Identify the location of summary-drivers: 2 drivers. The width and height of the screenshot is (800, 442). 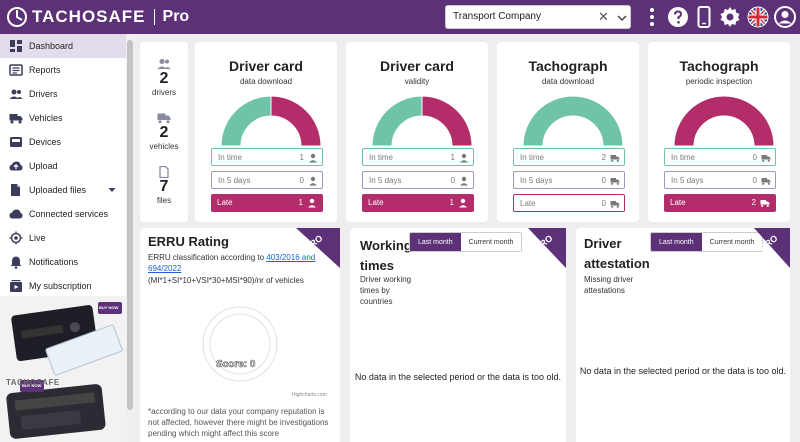
(164, 77).